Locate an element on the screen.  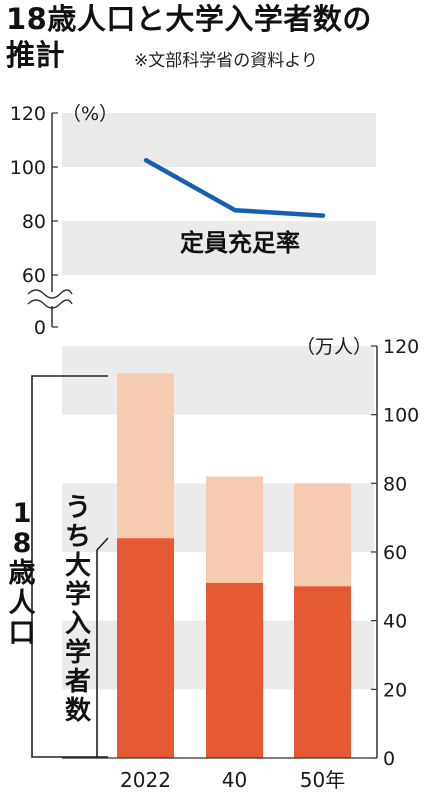
occupancy-rate-line is located at coordinates (234, 188).